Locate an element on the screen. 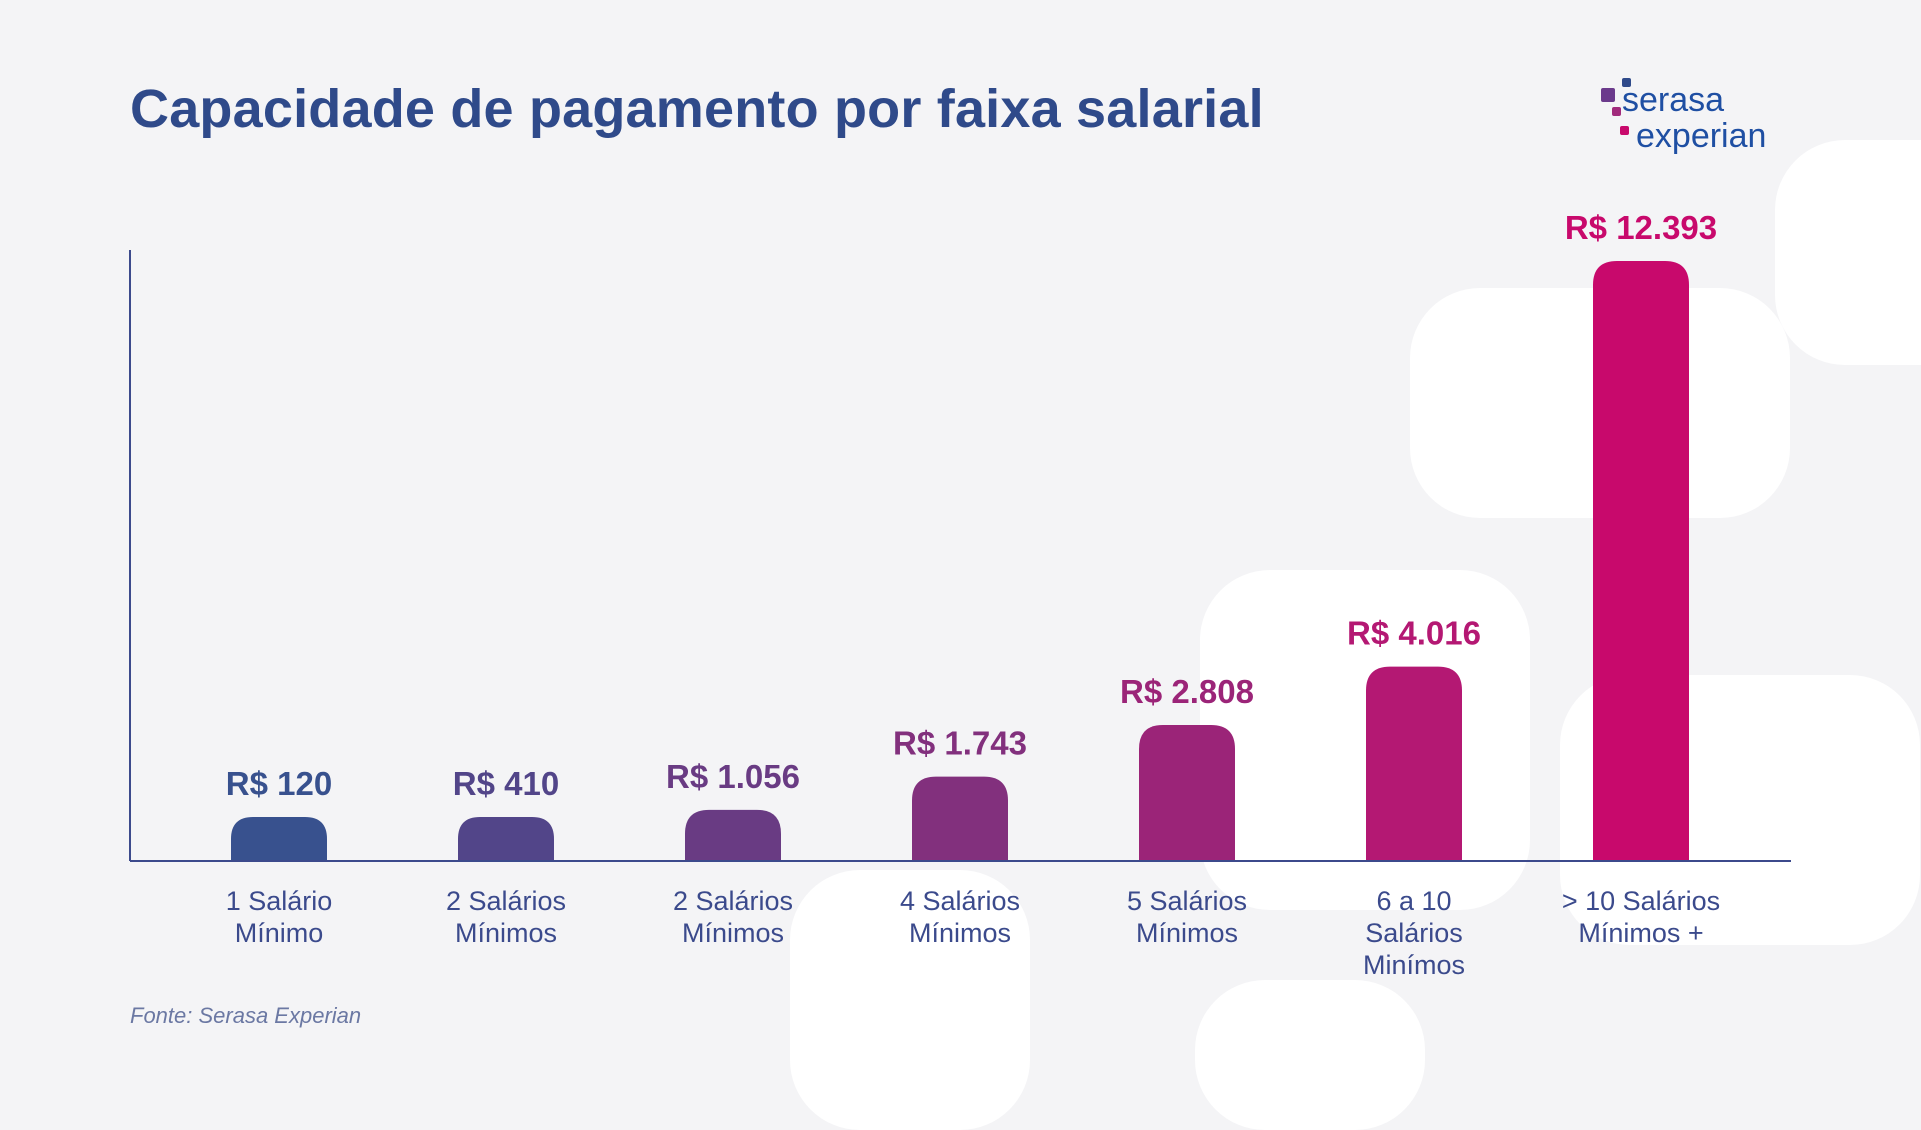 Image resolution: width=1921 pixels, height=1130 pixels. category-label: 1 Salário Mínimo is located at coordinates (279, 917).